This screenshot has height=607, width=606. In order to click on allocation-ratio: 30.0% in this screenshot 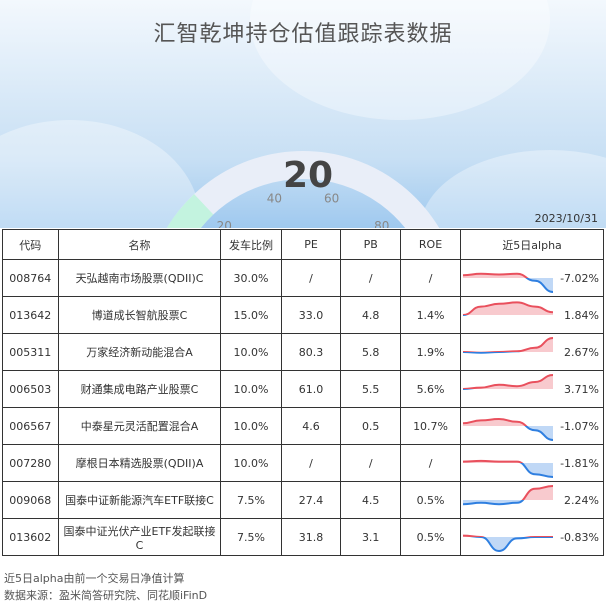, I will do `click(251, 278)`.